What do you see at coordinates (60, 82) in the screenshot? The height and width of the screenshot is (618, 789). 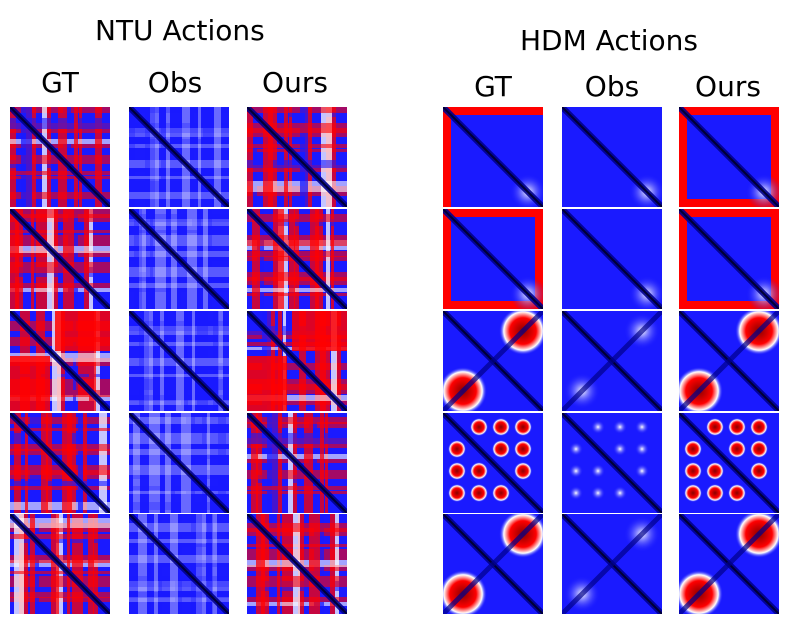 I see `ntu-gt-label: GT` at bounding box center [60, 82].